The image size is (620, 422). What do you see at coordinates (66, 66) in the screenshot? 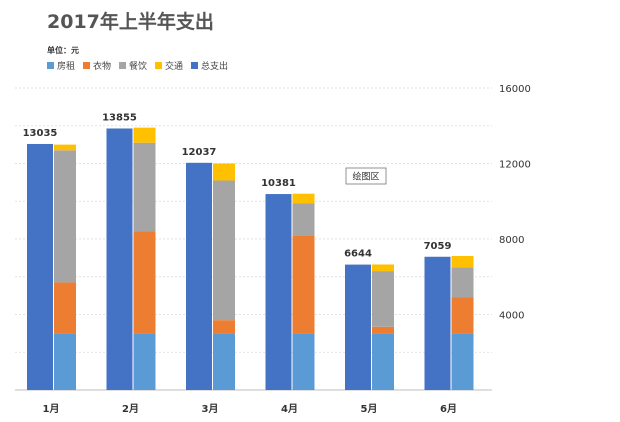
I see `legend-label: 房租` at bounding box center [66, 66].